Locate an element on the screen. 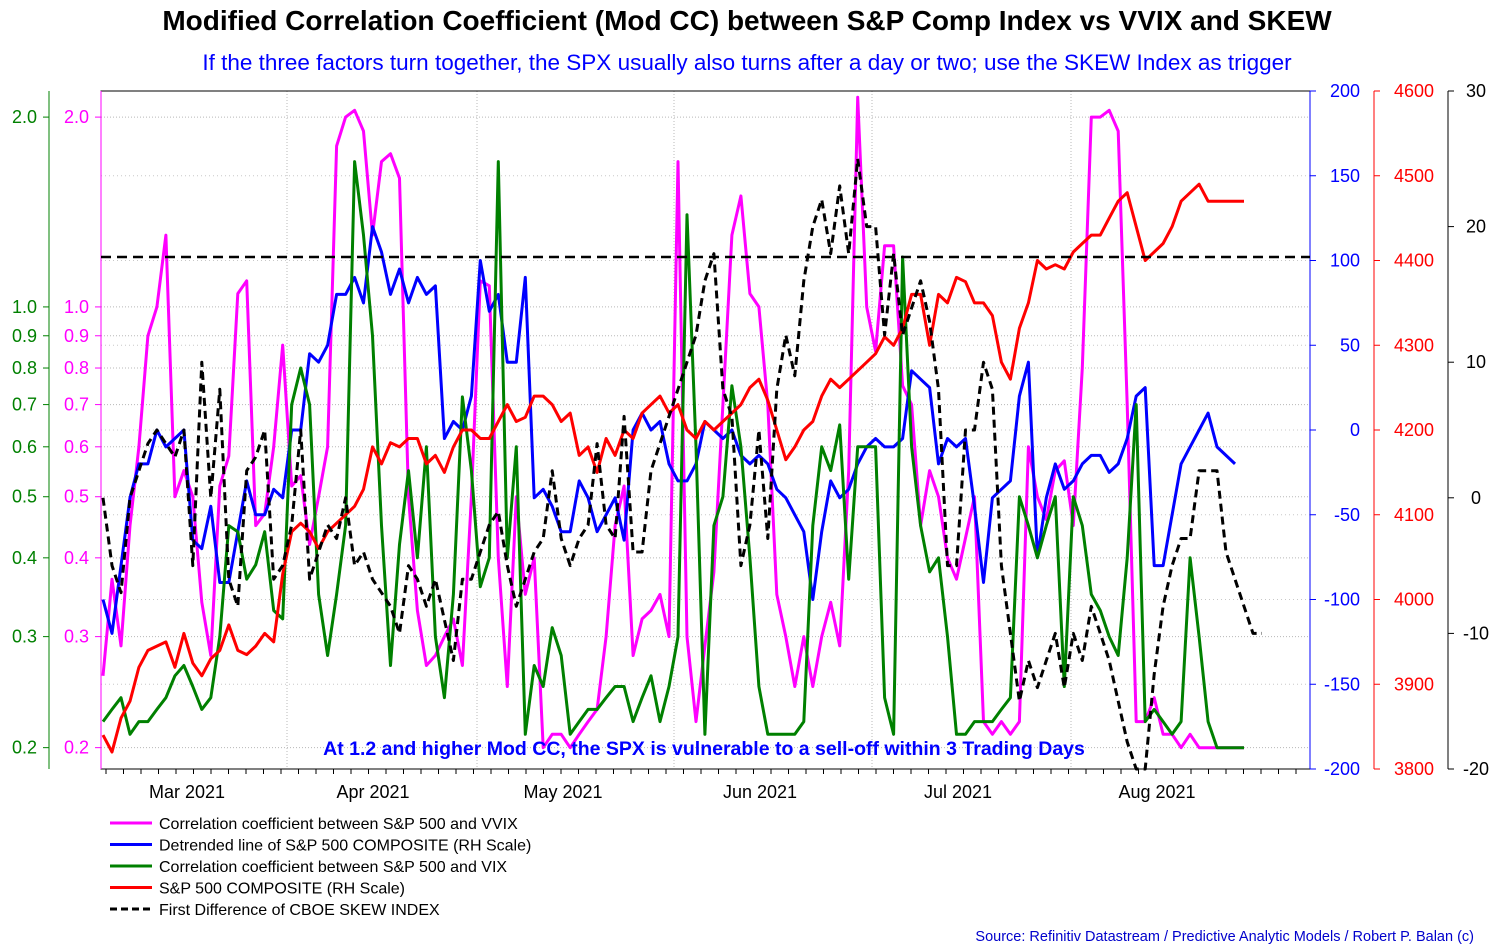 The image size is (1494, 944). green-axis-tick-label: 0.8 is located at coordinates (24, 368).